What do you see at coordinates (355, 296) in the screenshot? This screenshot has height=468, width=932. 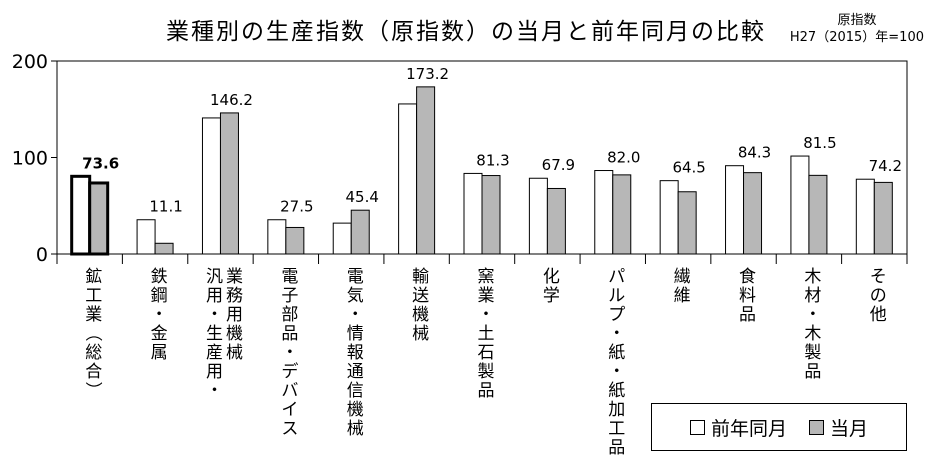 I see `category-label-char: 気` at bounding box center [355, 296].